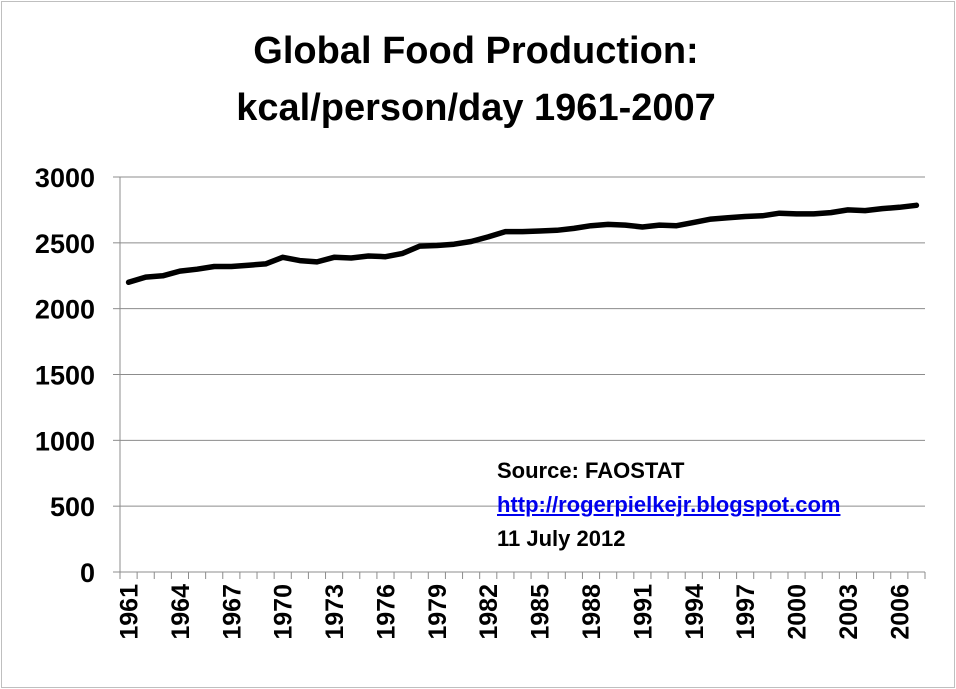 The height and width of the screenshot is (689, 956). I want to click on x-tick-label: 1994, so click(695, 612).